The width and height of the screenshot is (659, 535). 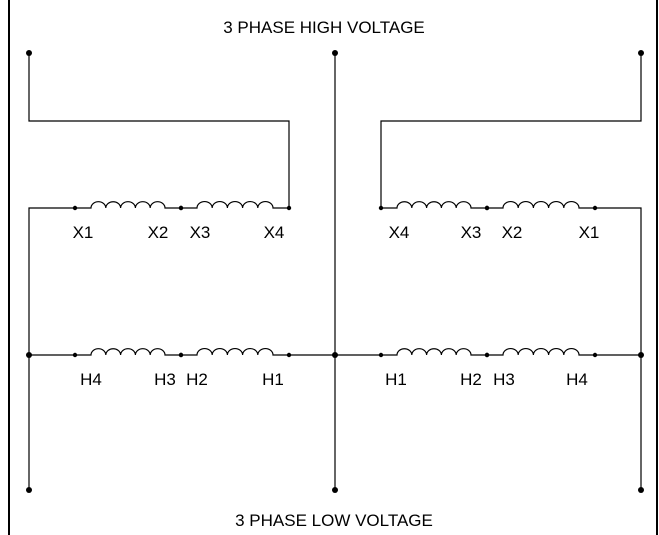 I want to click on label-left-x1: X1, so click(x=83, y=232).